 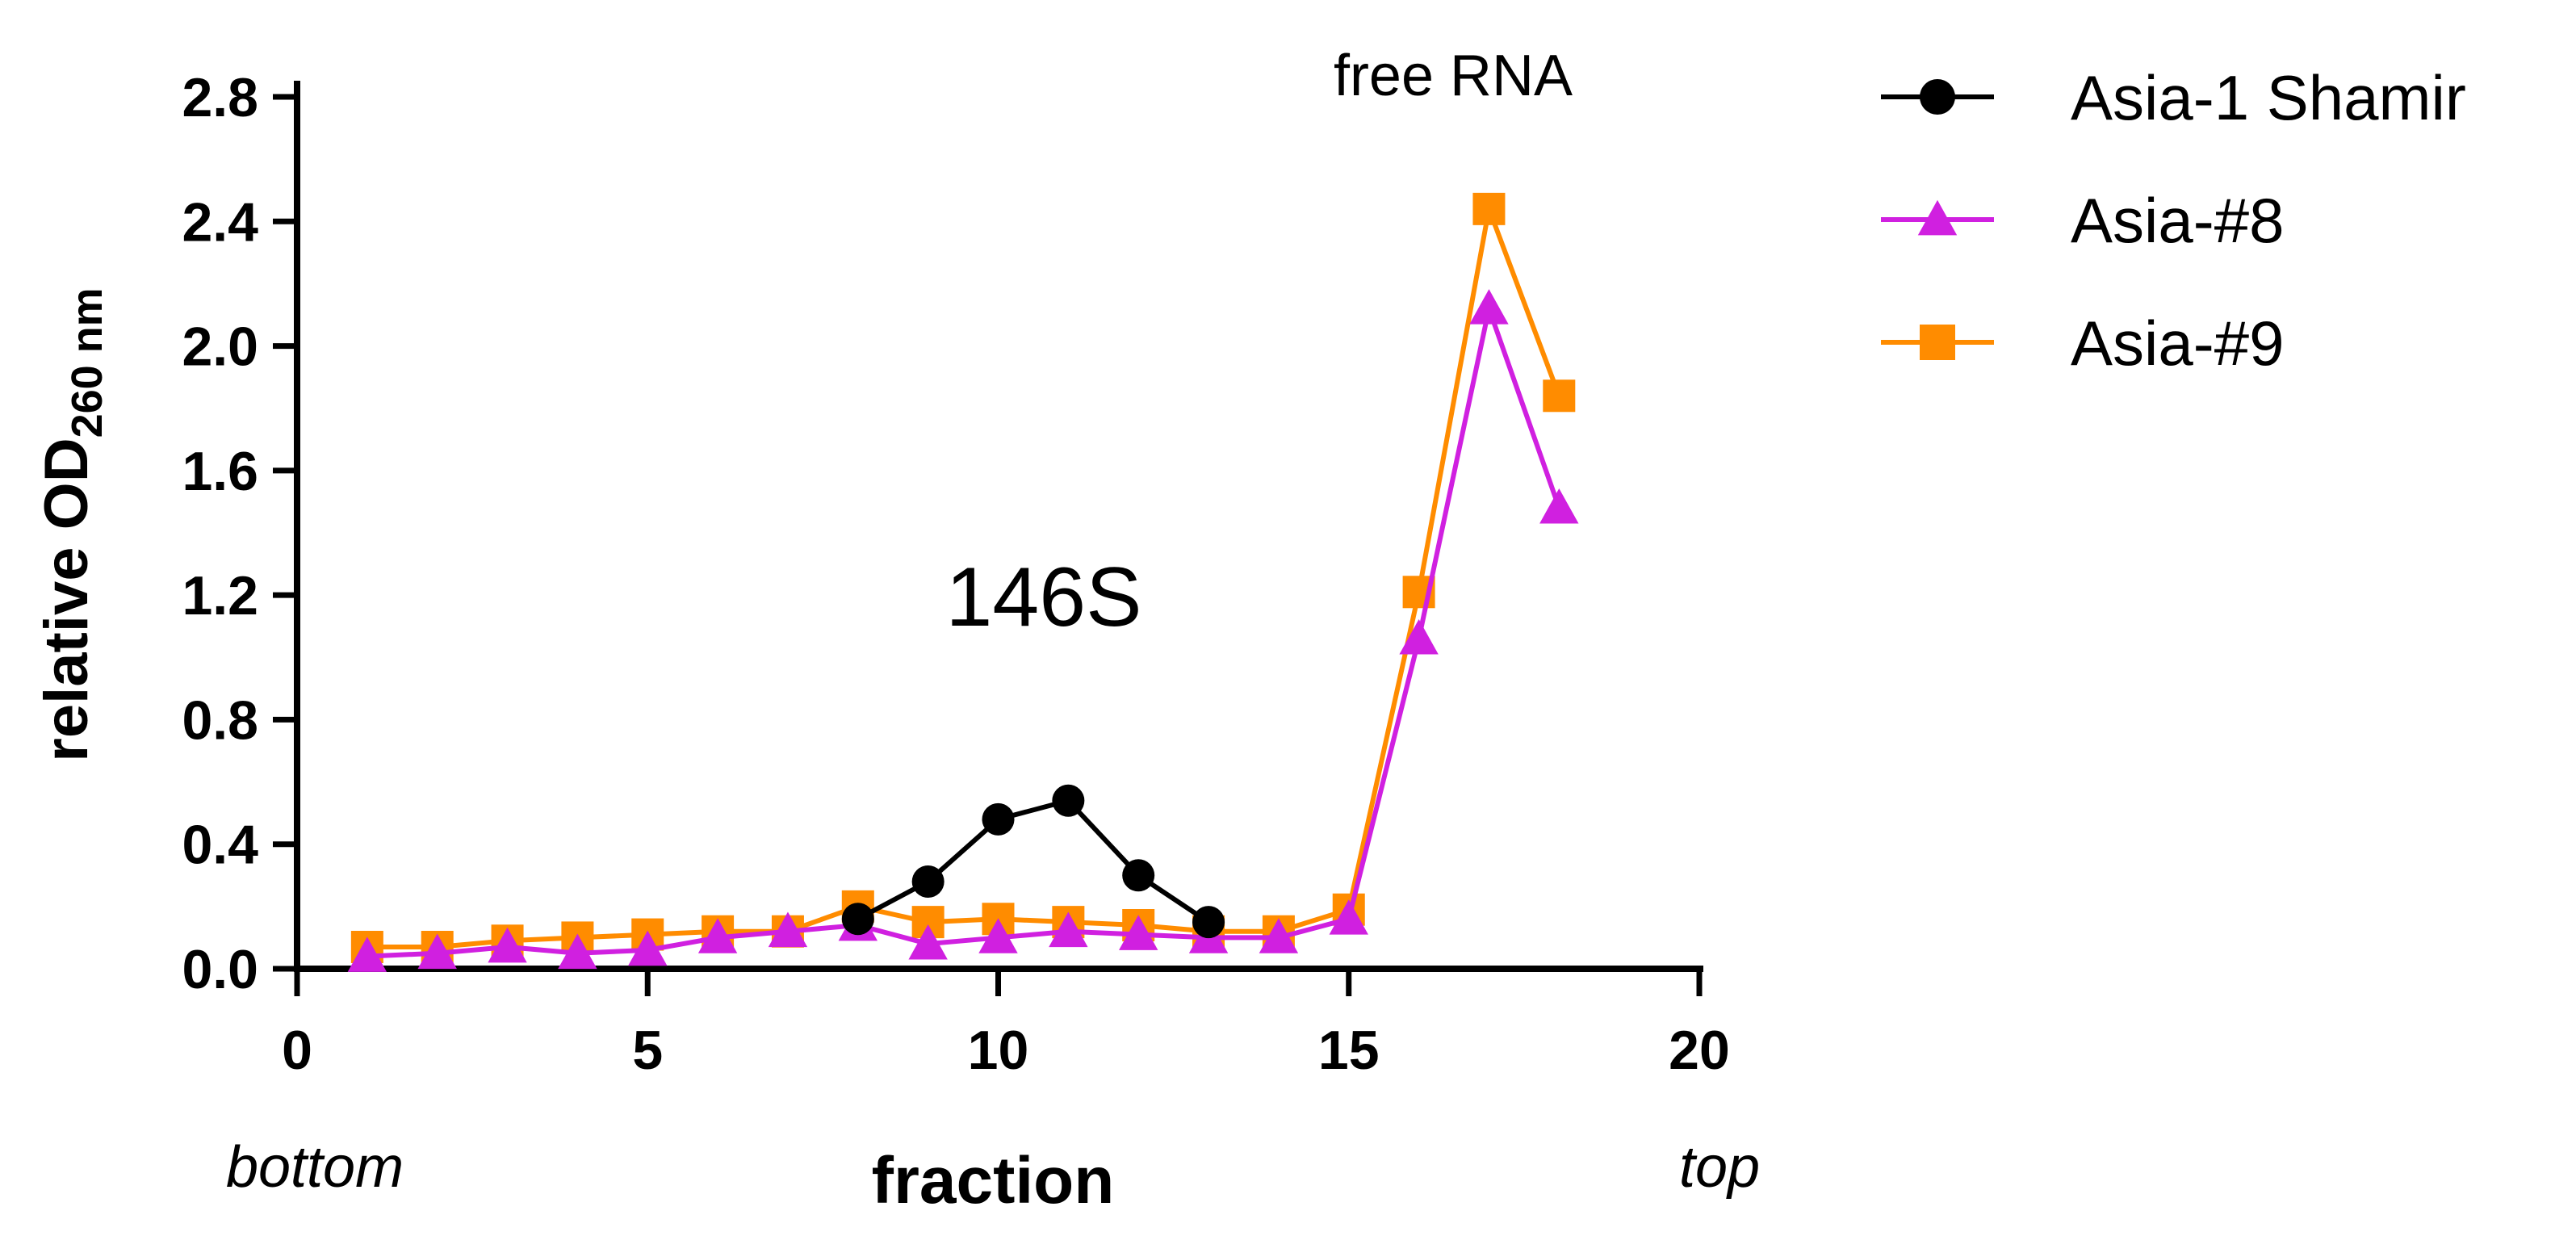 I want to click on y-tick-label: 1.2, so click(x=220, y=596).